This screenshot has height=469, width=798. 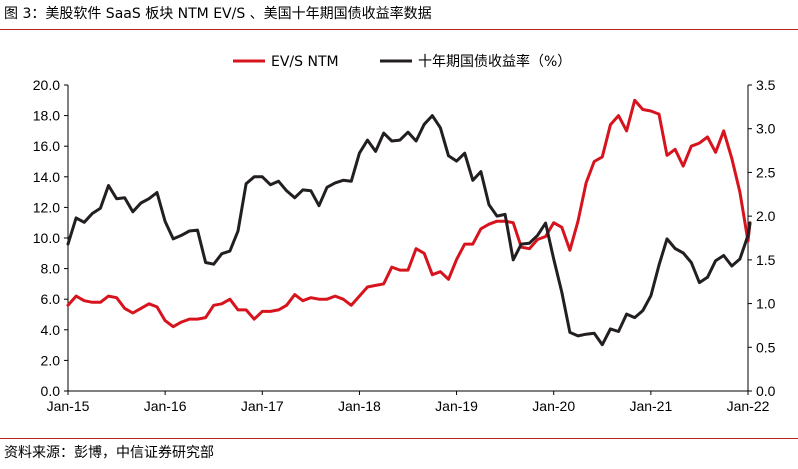 What do you see at coordinates (766, 216) in the screenshot?
I see `right-tick-label: 2.0` at bounding box center [766, 216].